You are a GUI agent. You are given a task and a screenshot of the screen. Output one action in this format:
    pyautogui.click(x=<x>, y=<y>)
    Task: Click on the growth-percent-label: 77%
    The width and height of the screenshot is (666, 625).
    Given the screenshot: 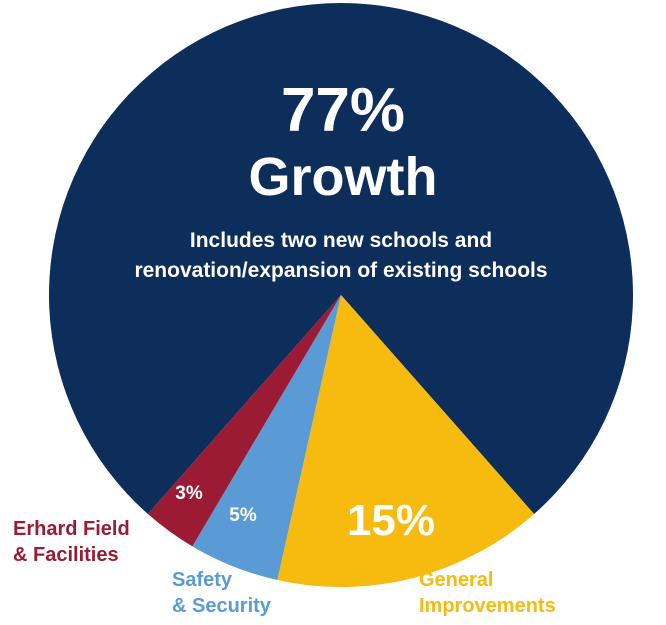 What is the action you would take?
    pyautogui.click(x=343, y=110)
    